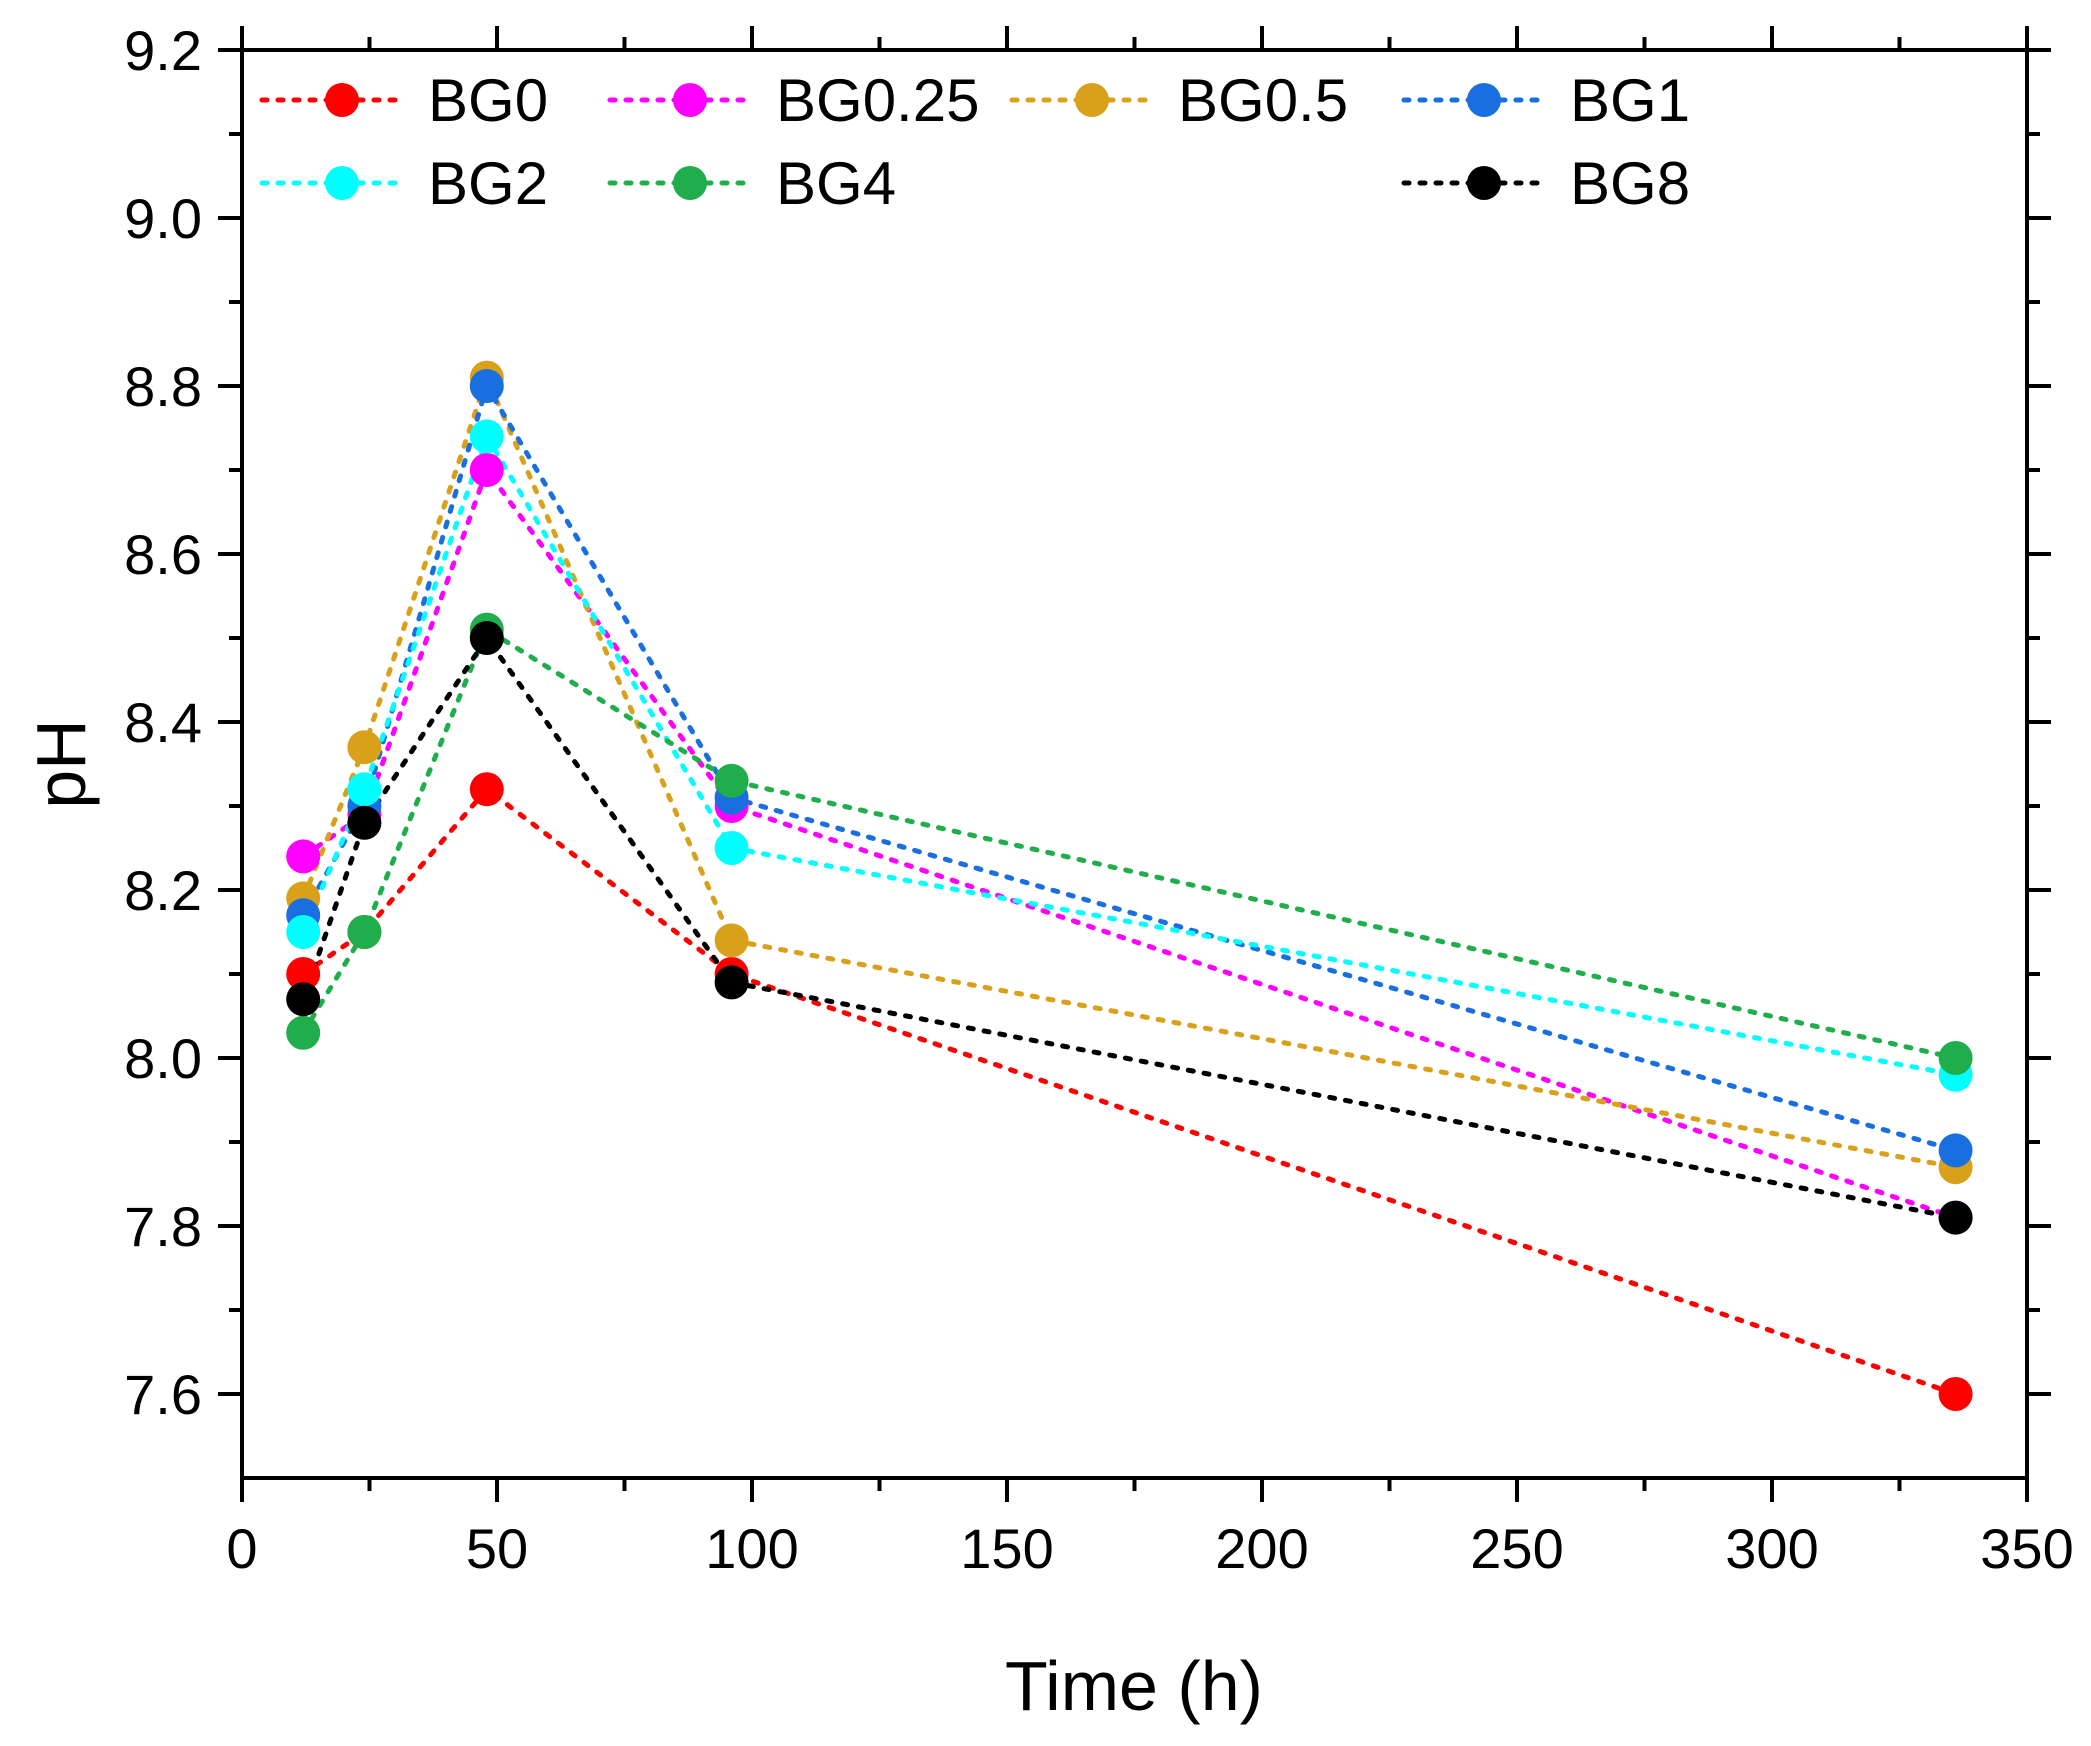 The height and width of the screenshot is (1746, 2091). Describe the element at coordinates (1545, 100) in the screenshot. I see `legend-item-BG1: BG1` at that location.